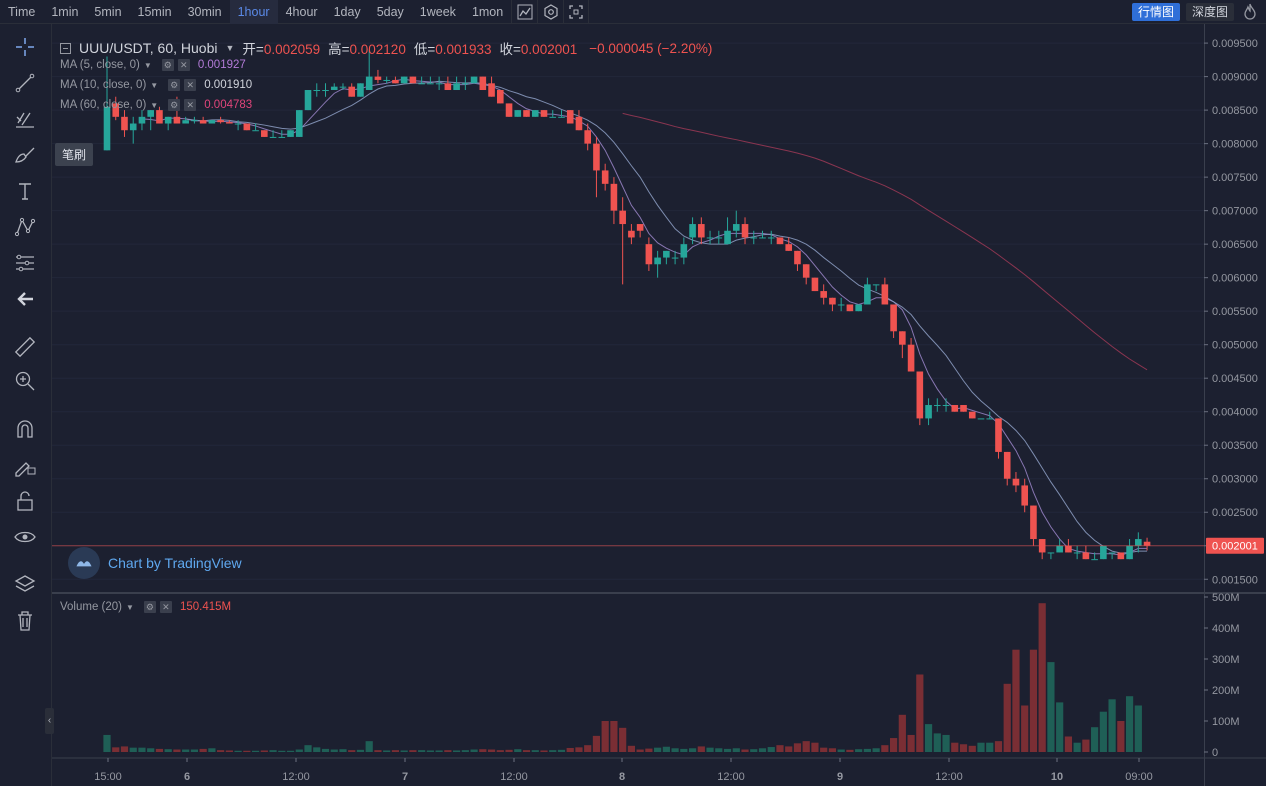 The image size is (1266, 786). Describe the element at coordinates (65, 48) in the screenshot. I see `series-toggle-icon` at that location.